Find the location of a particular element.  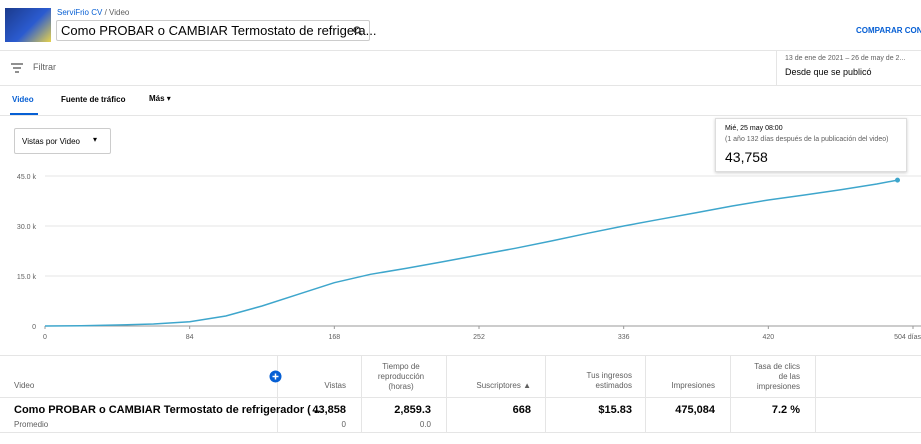

column-header: Vistas is located at coordinates (335, 385).